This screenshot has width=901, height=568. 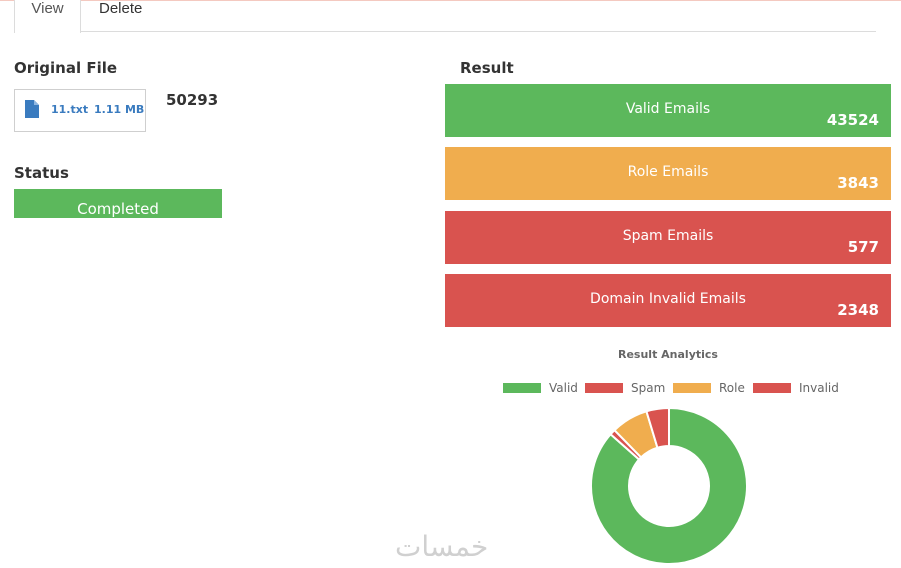 What do you see at coordinates (692, 388) in the screenshot?
I see `legend-swatch-role` at bounding box center [692, 388].